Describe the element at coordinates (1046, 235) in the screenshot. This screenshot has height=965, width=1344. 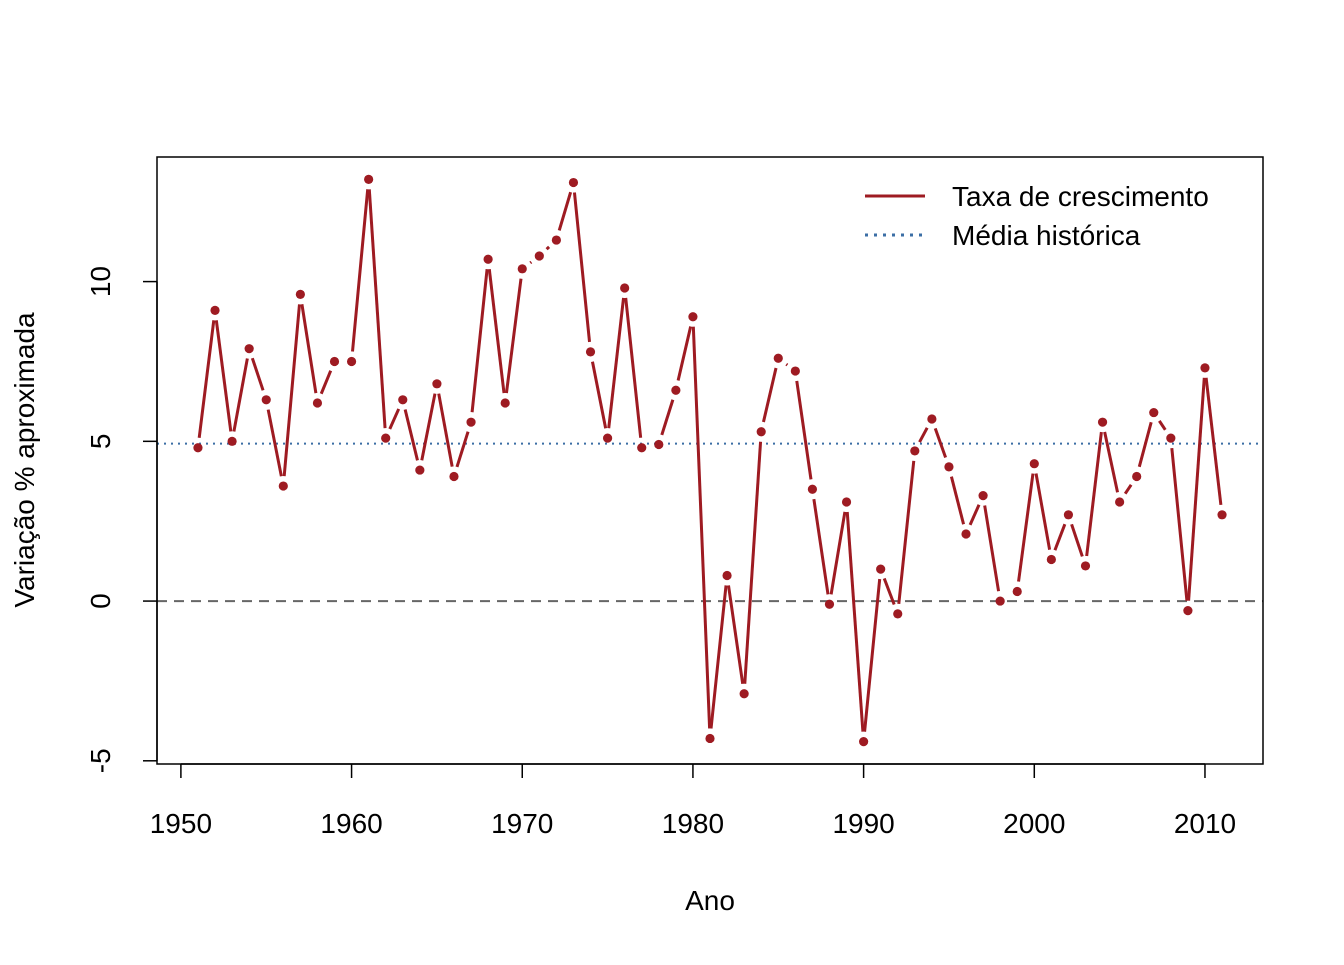
I see `legend-label-mean: Média histórica` at that location.